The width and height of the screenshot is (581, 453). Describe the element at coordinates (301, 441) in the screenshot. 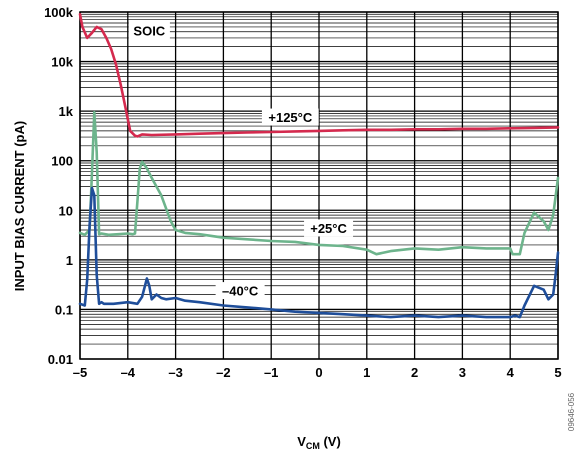

I see `x-axis-label-main: V` at that location.